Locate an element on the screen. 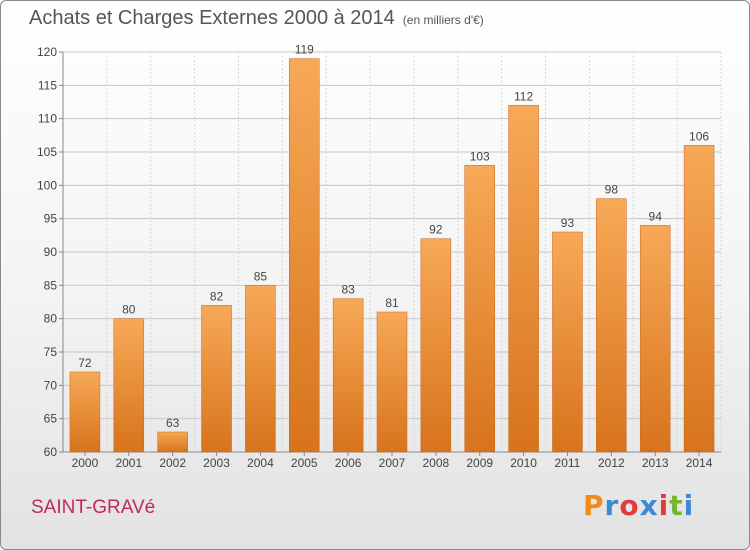 The width and height of the screenshot is (750, 550). proxiti-logo: Proxiti is located at coordinates (638, 505).